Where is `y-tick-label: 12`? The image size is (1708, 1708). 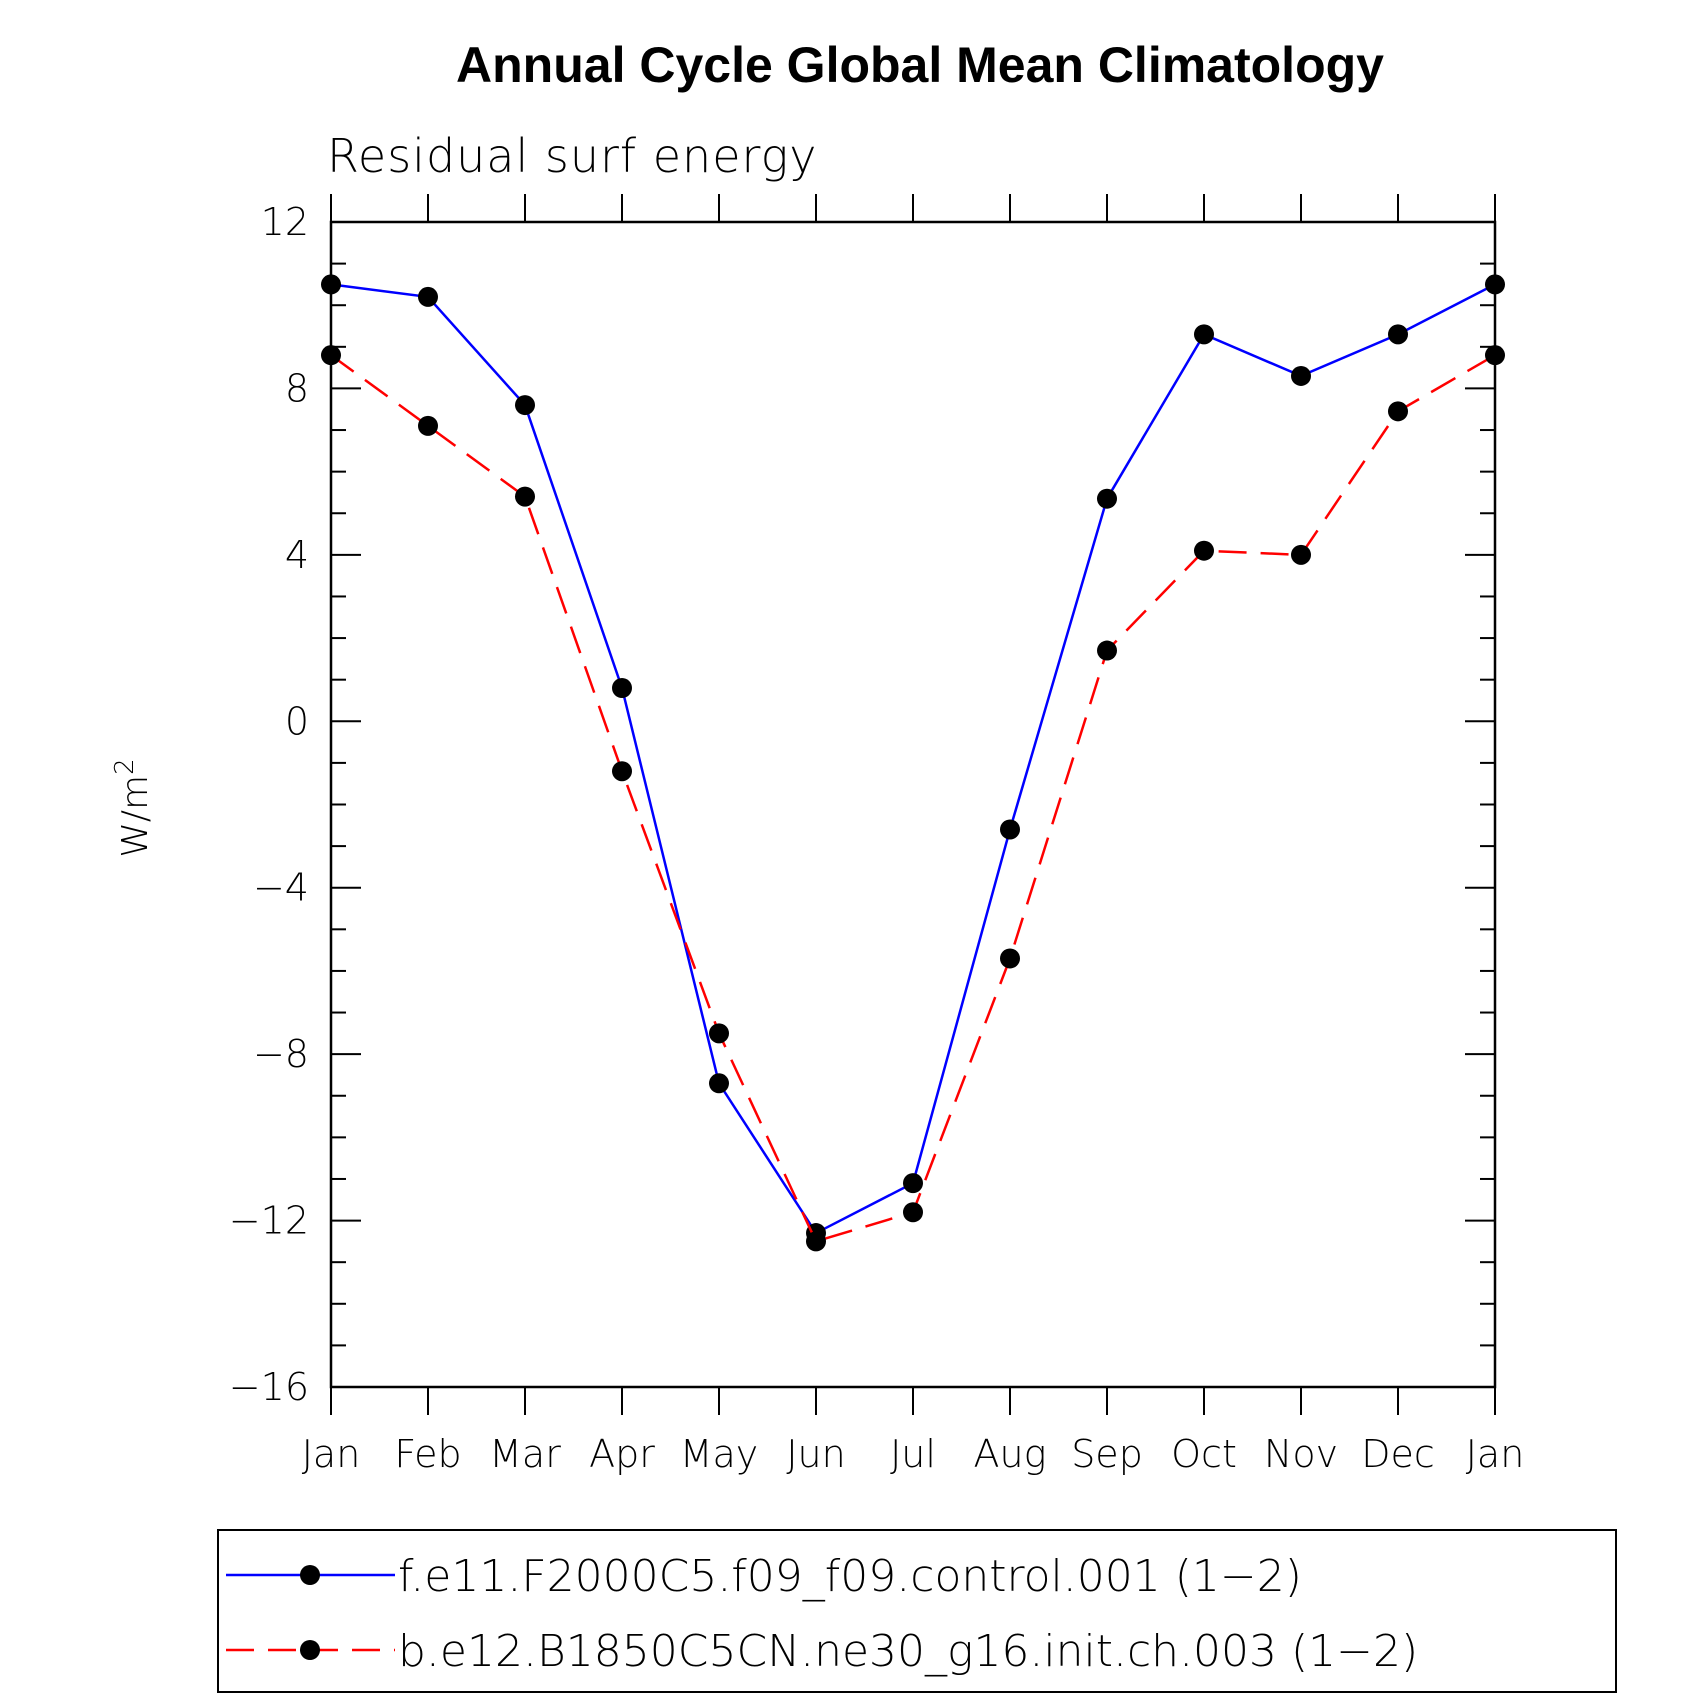
y-tick-label: 12 is located at coordinates (285, 222).